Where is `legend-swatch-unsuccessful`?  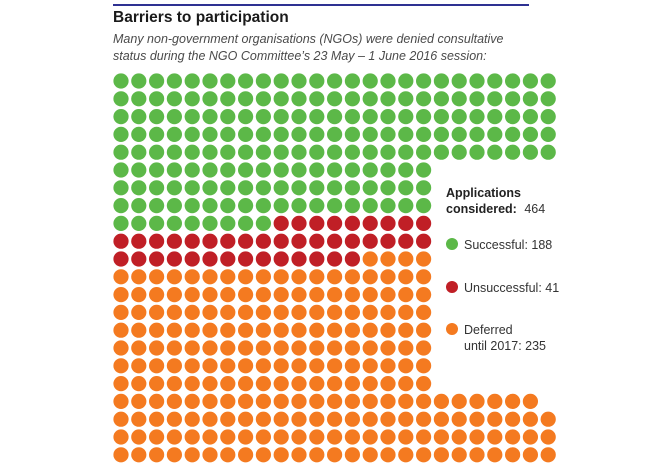
legend-swatch-unsuccessful is located at coordinates (452, 287).